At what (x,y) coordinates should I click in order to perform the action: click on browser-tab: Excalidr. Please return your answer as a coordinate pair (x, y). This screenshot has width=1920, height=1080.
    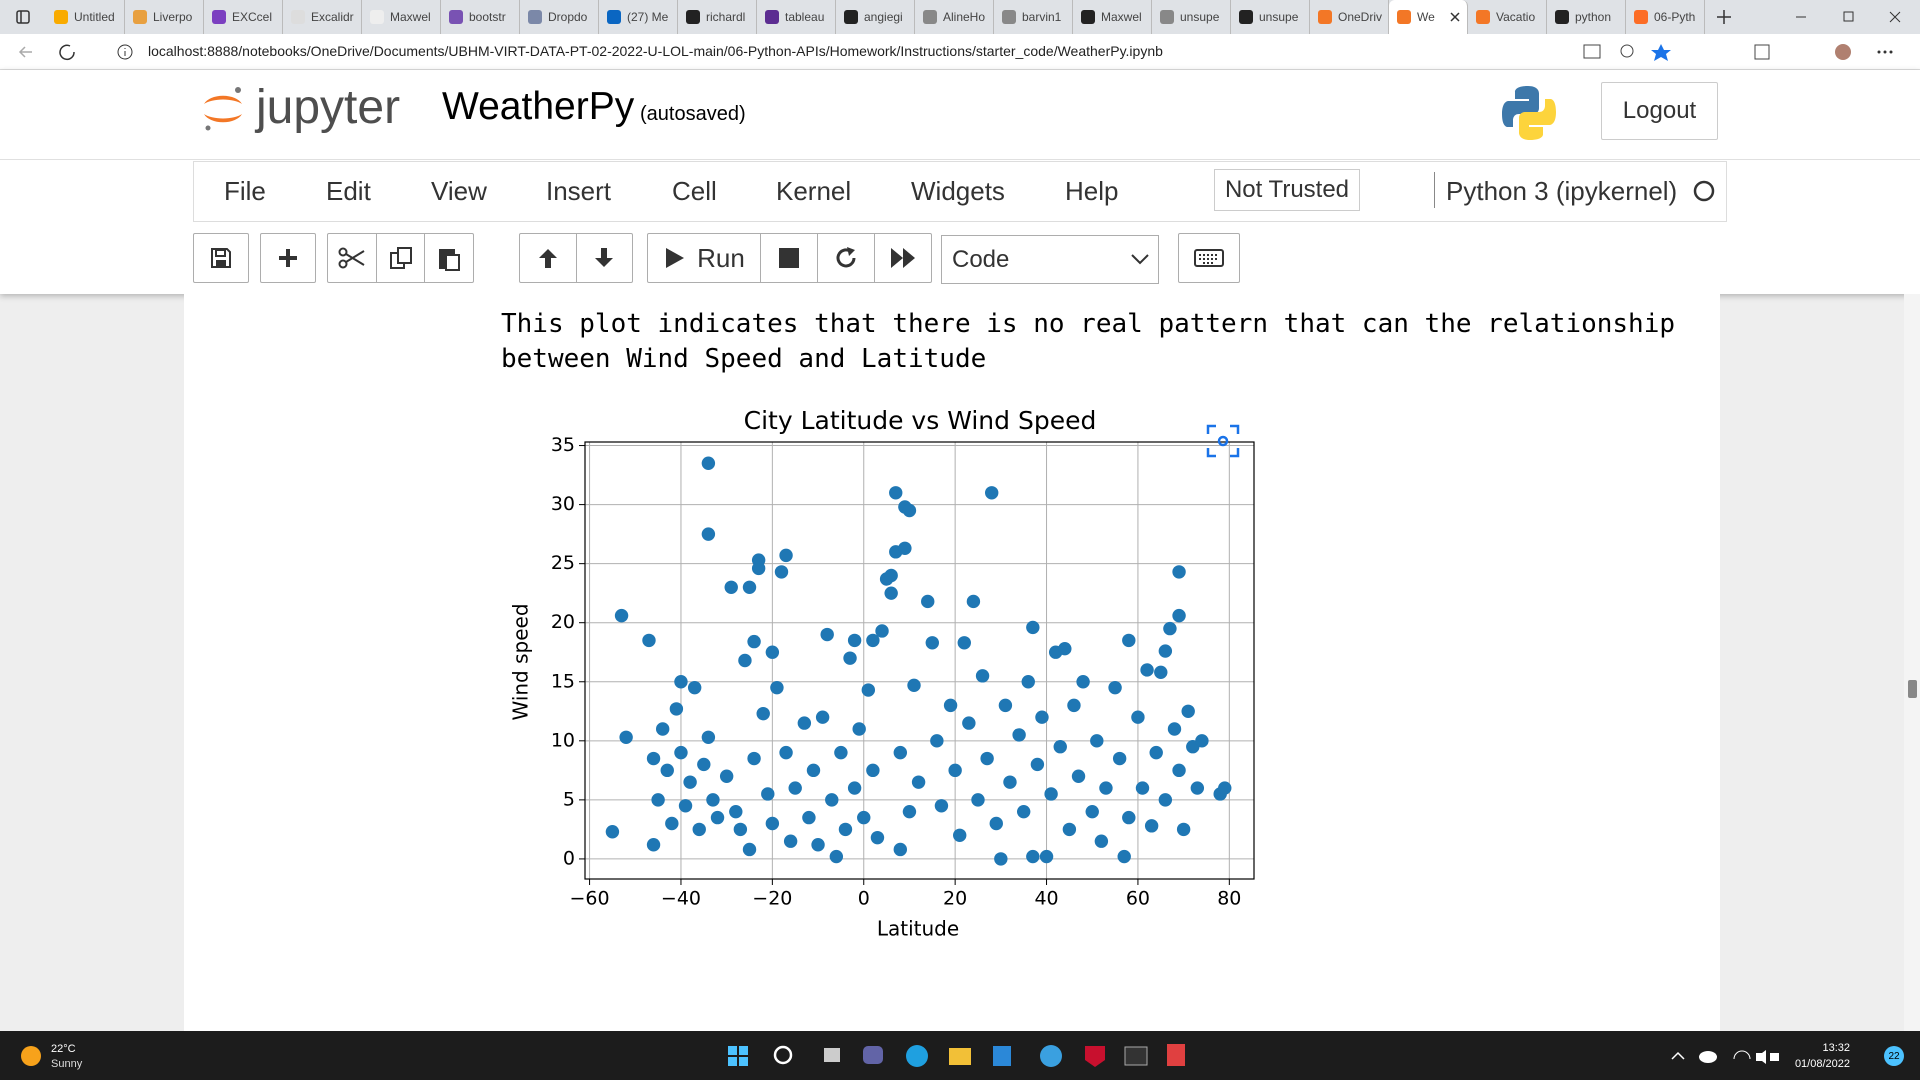
    Looking at the image, I should click on (322, 17).